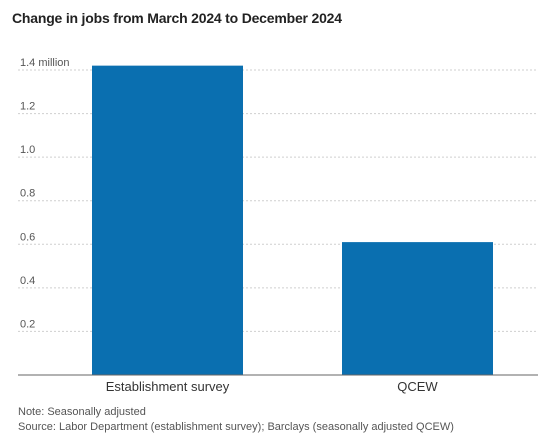  Describe the element at coordinates (417, 386) in the screenshot. I see `x-category-label: QCEW` at that location.